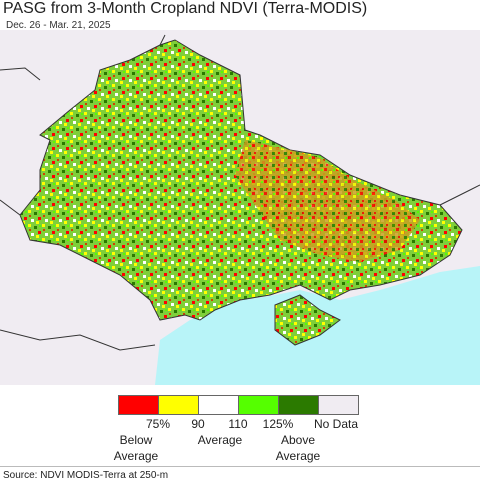 The width and height of the screenshot is (480, 485). I want to click on legend-tick-label: 110, so click(238, 424).